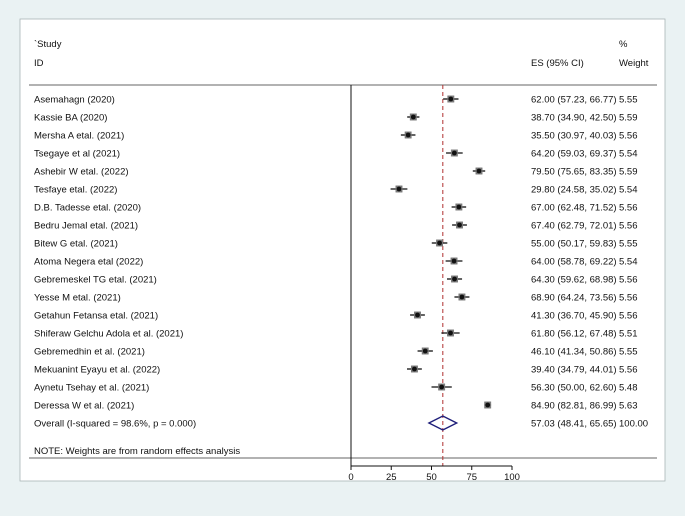 Image resolution: width=685 pixels, height=516 pixels. What do you see at coordinates (574, 100) in the screenshot?
I see `study-es-ci: 62.00 (57.23, 66.77)` at bounding box center [574, 100].